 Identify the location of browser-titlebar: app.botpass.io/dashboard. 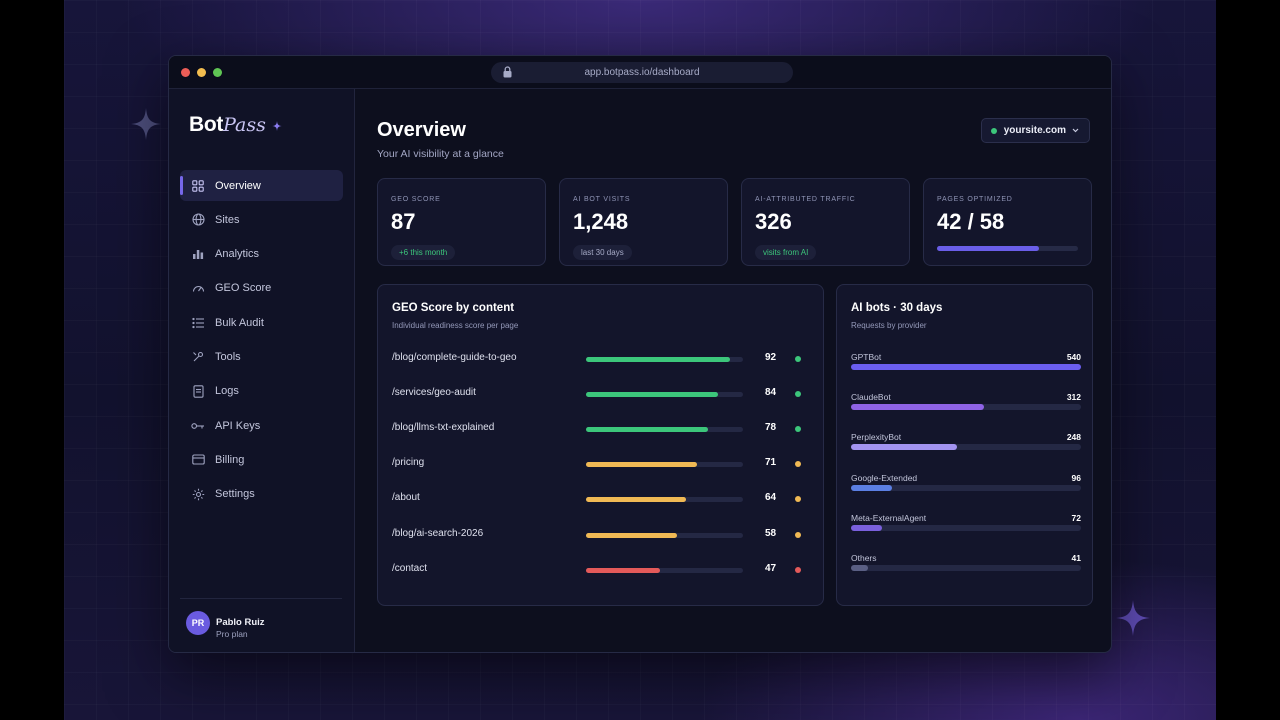
(640, 72).